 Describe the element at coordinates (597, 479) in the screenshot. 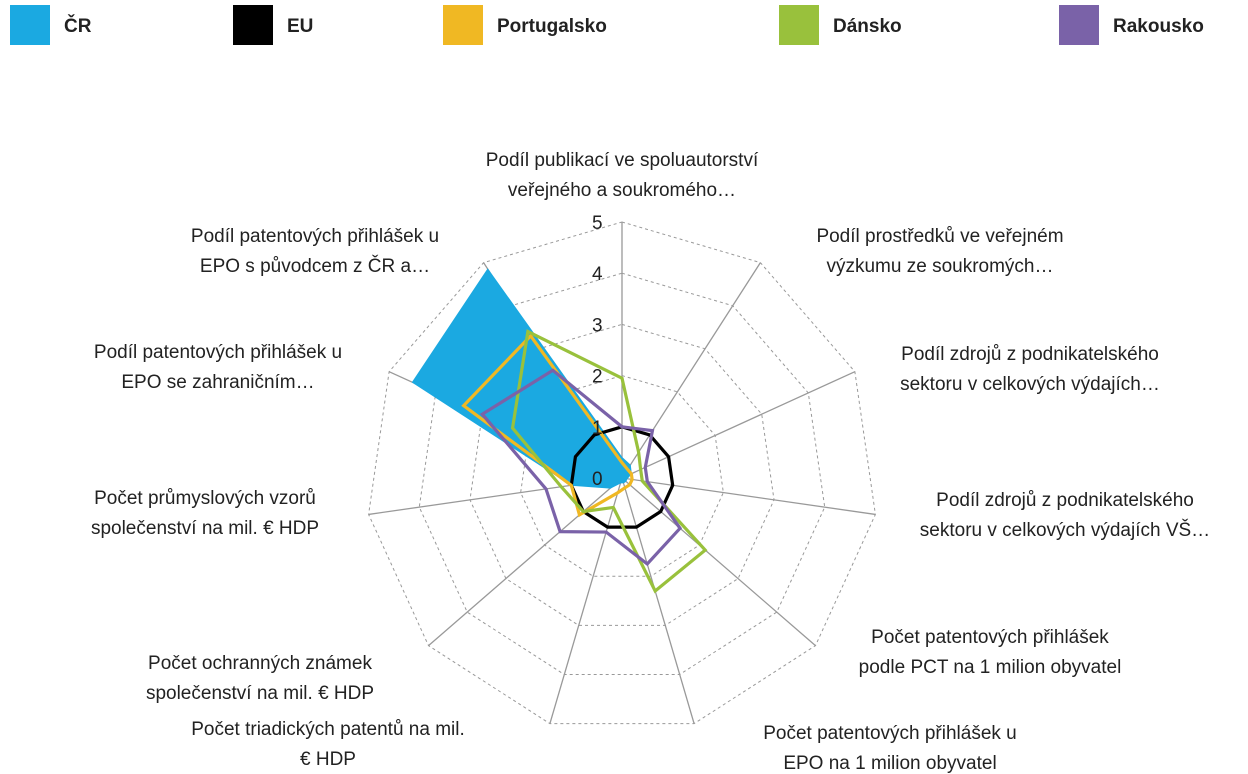

I see `r-tick-label: 0` at that location.